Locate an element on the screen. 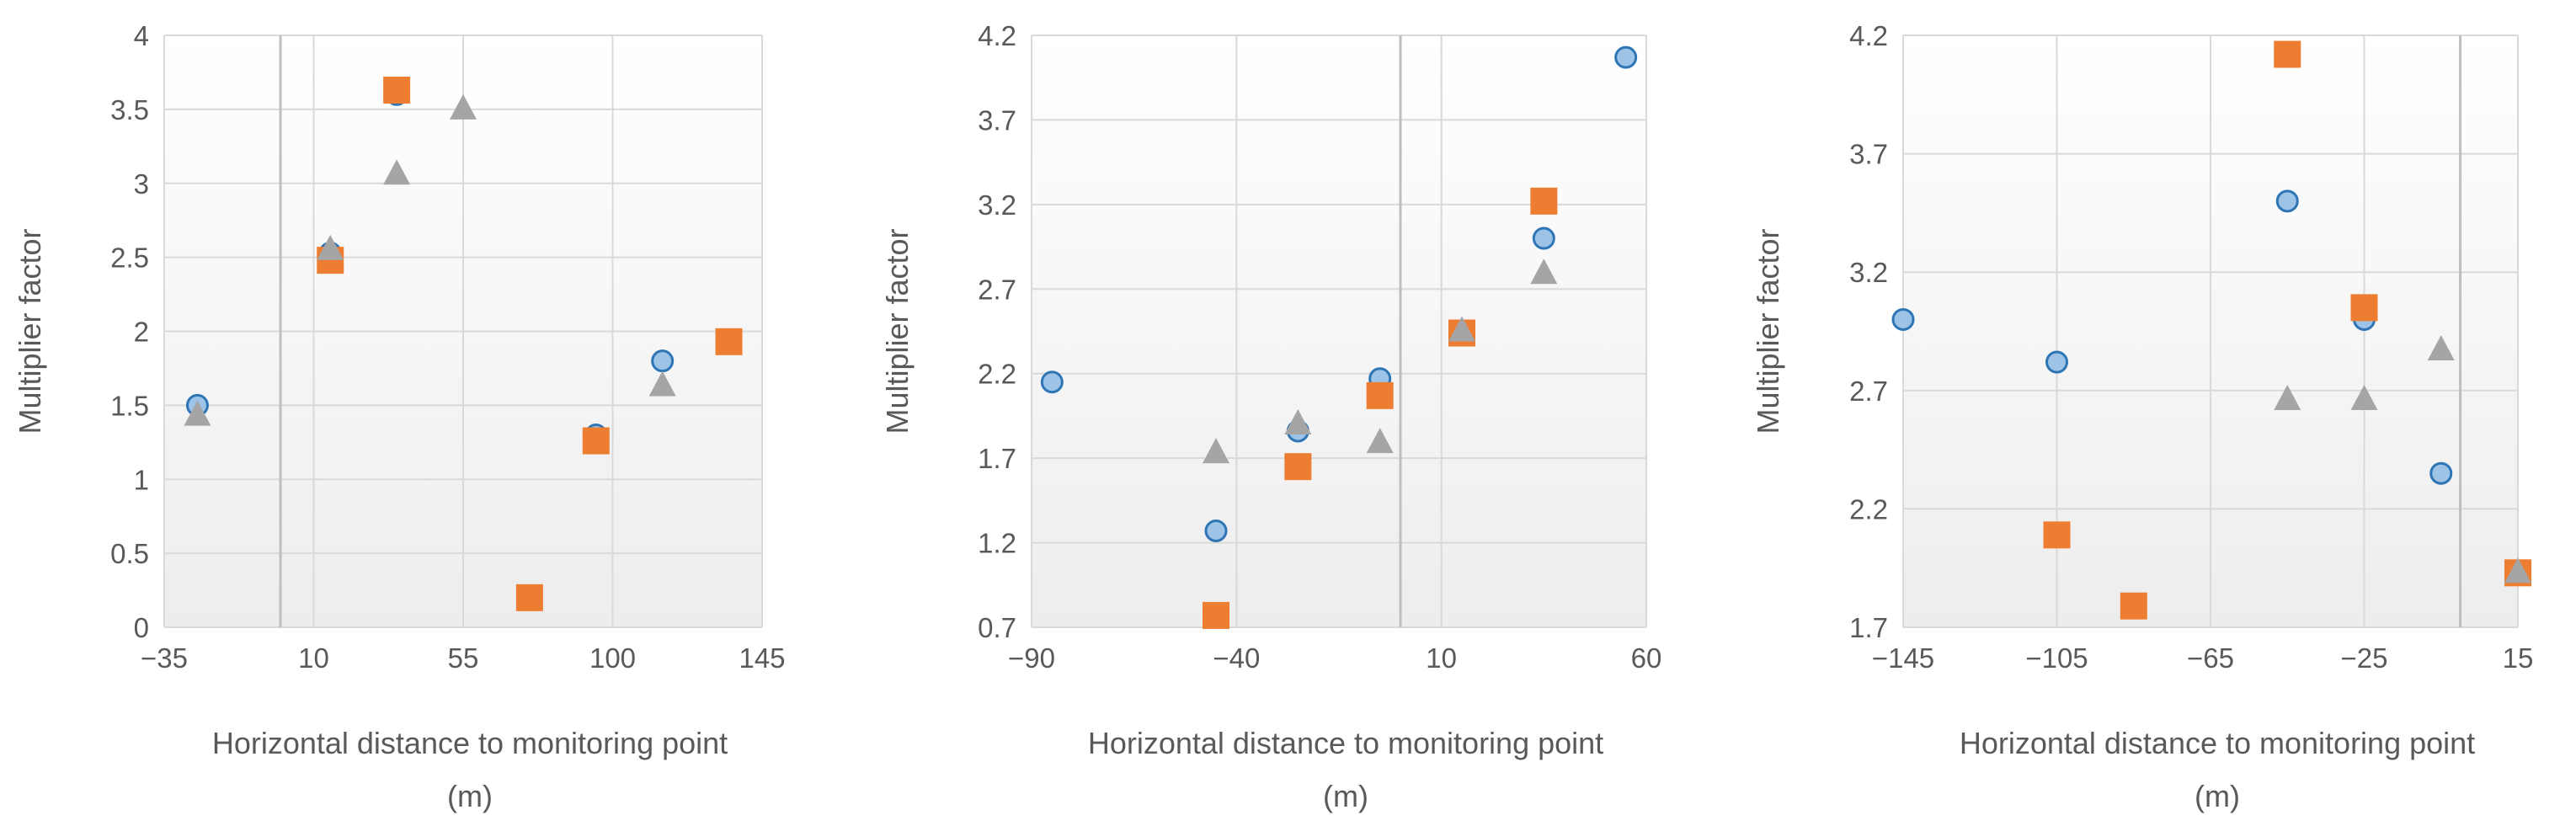  y-tick-label: 1.2 is located at coordinates (997, 543).